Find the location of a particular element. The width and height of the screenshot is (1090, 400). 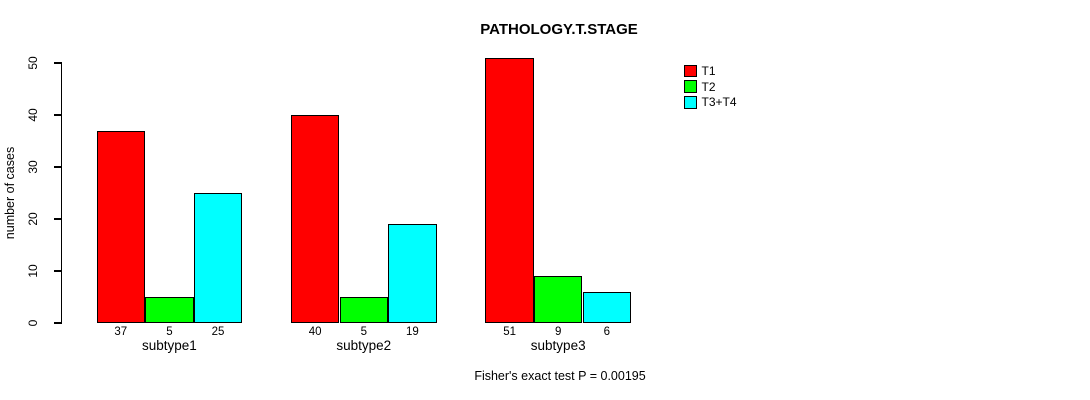

x-category-label: subtype1 is located at coordinates (169, 345).